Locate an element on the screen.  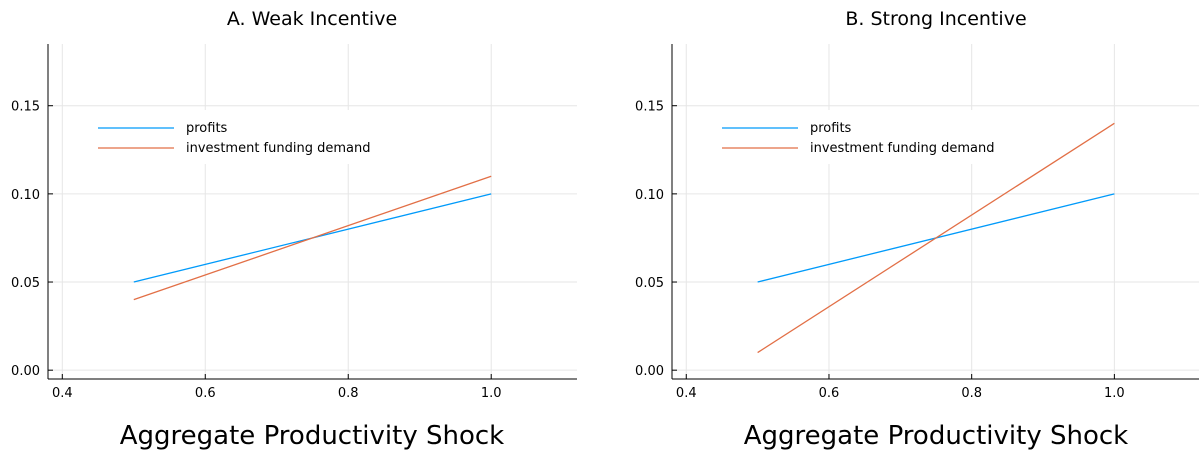
chart-title: B. Strong Incentive is located at coordinates (935, 19).